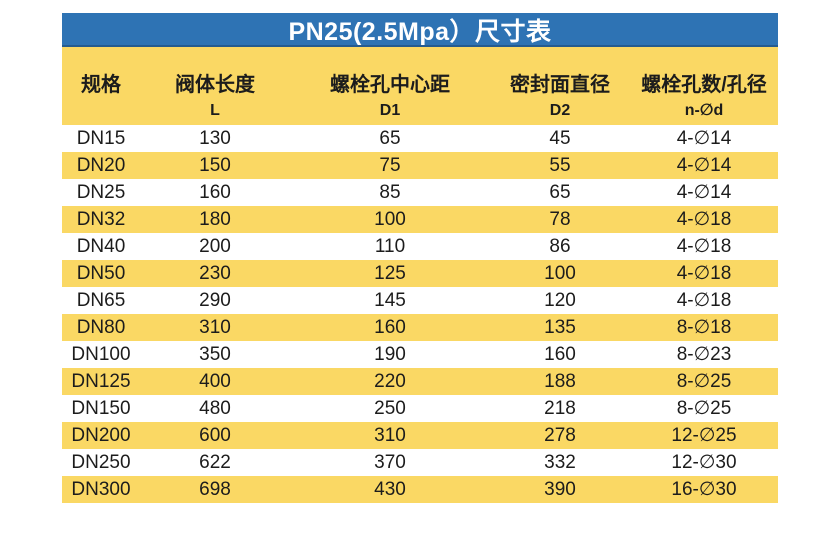  Describe the element at coordinates (560, 273) in the screenshot. I see `cell-seal-diameter: 100` at that location.